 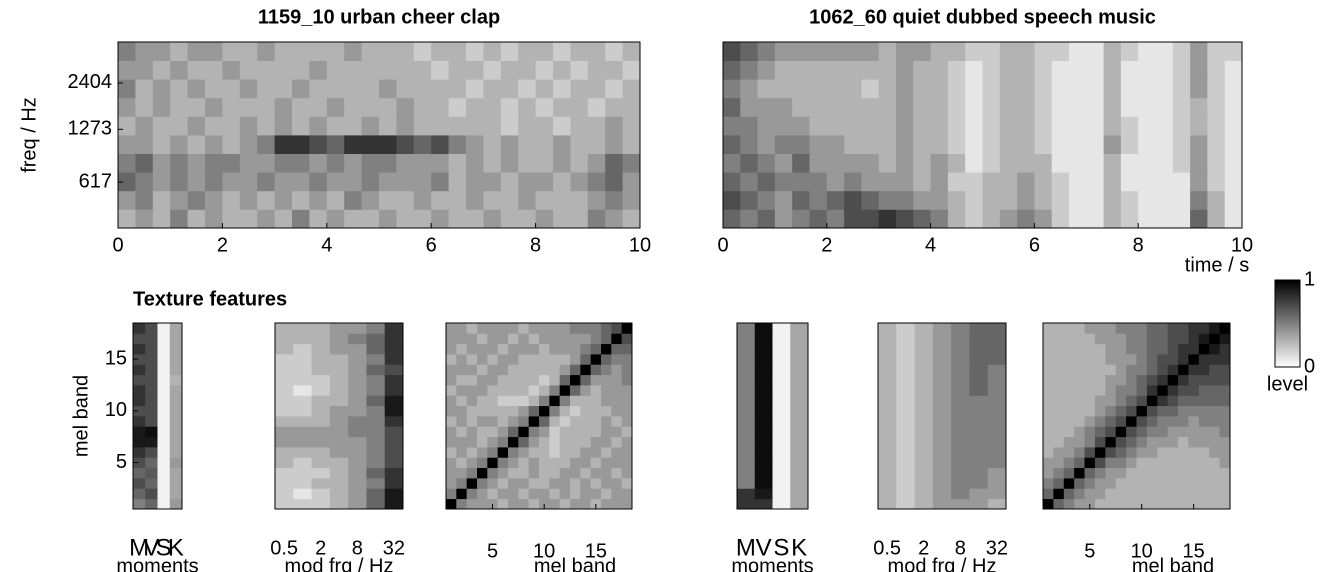 I want to click on x-tick-label: 15, so click(x=596, y=551).